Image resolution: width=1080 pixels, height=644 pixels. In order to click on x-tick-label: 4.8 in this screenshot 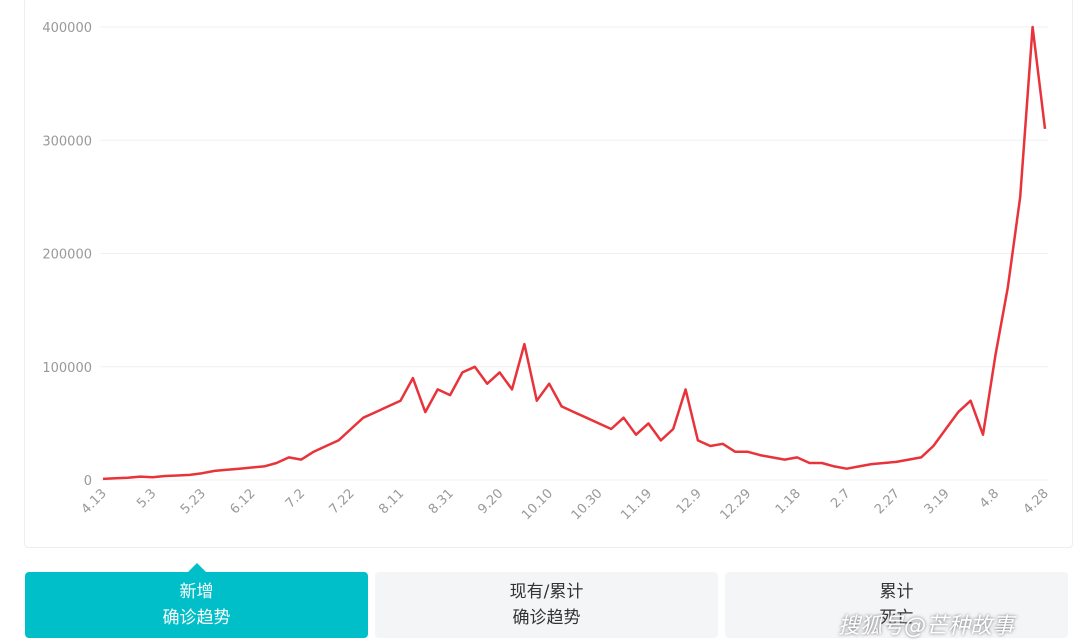, I will do `click(989, 498)`.